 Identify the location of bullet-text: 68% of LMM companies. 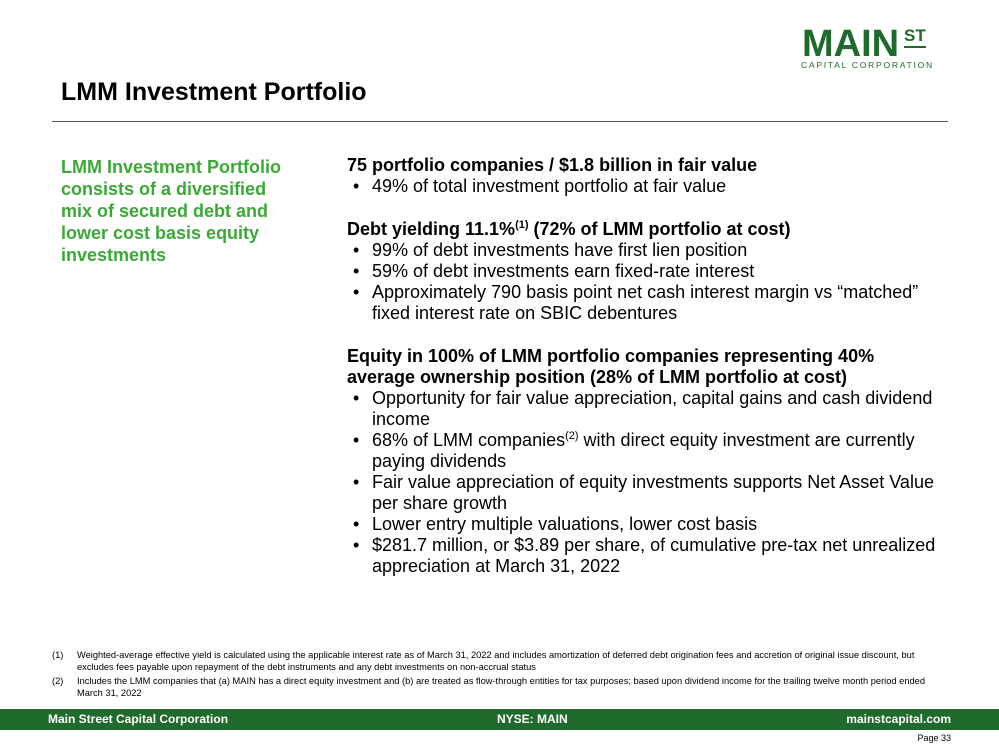
(469, 440).